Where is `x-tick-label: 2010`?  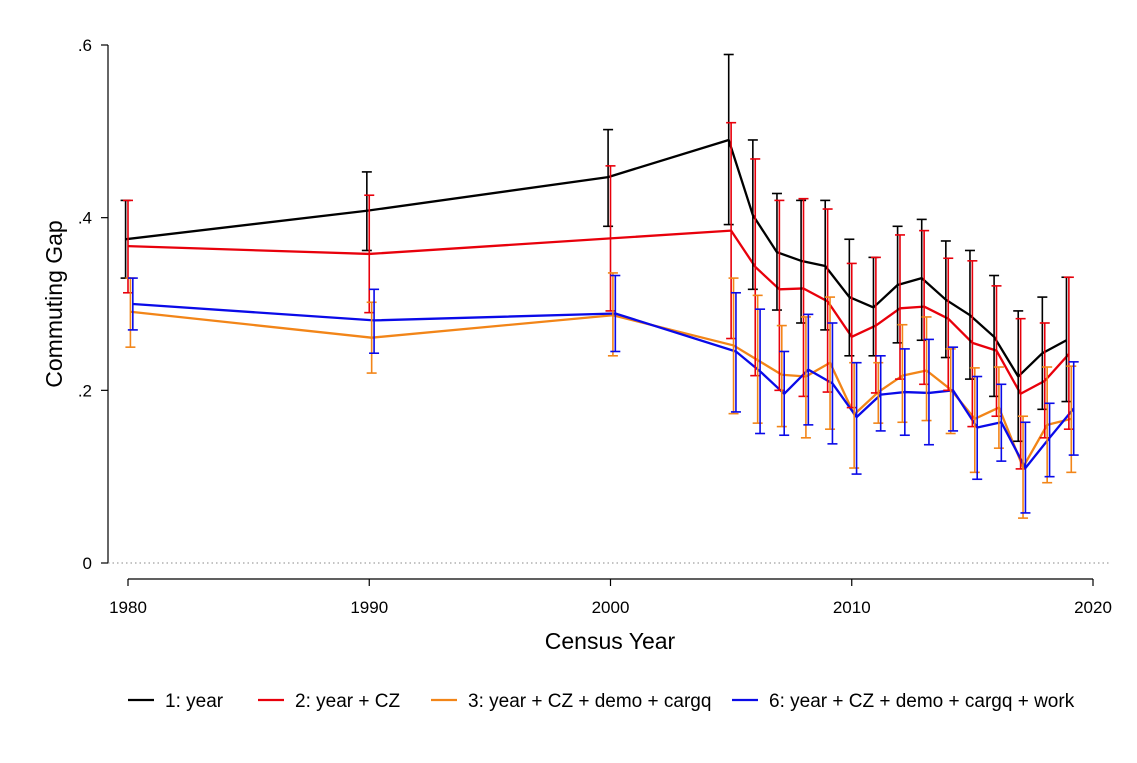 x-tick-label: 2010 is located at coordinates (852, 607).